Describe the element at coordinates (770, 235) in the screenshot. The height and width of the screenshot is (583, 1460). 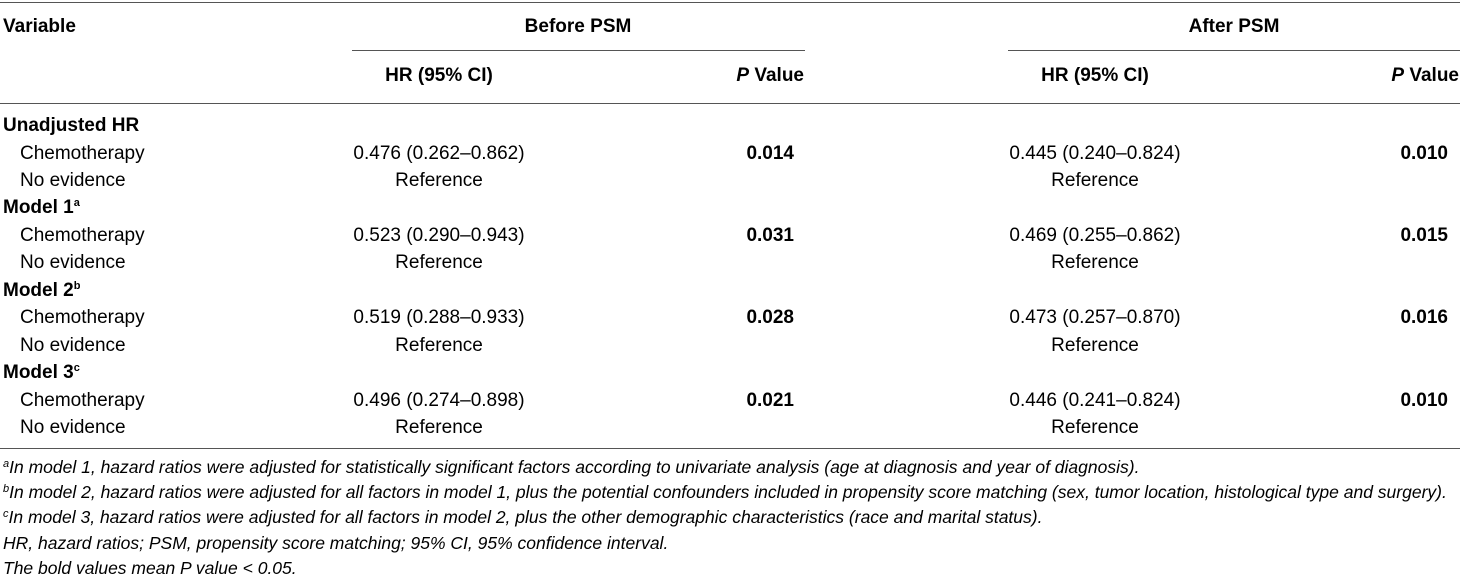
I see `before-p-value: 0.031` at that location.